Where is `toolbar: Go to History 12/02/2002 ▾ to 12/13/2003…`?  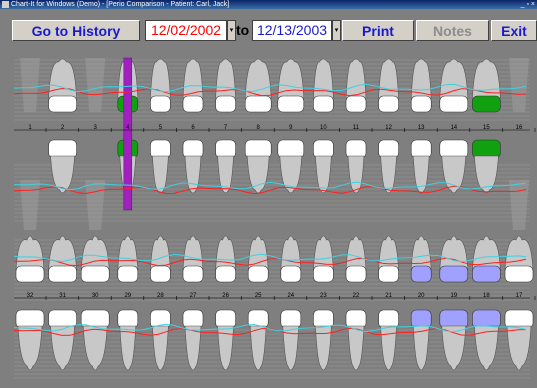 toolbar: Go to History 12/02/2002 ▾ to 12/13/2003… is located at coordinates (268, 25).